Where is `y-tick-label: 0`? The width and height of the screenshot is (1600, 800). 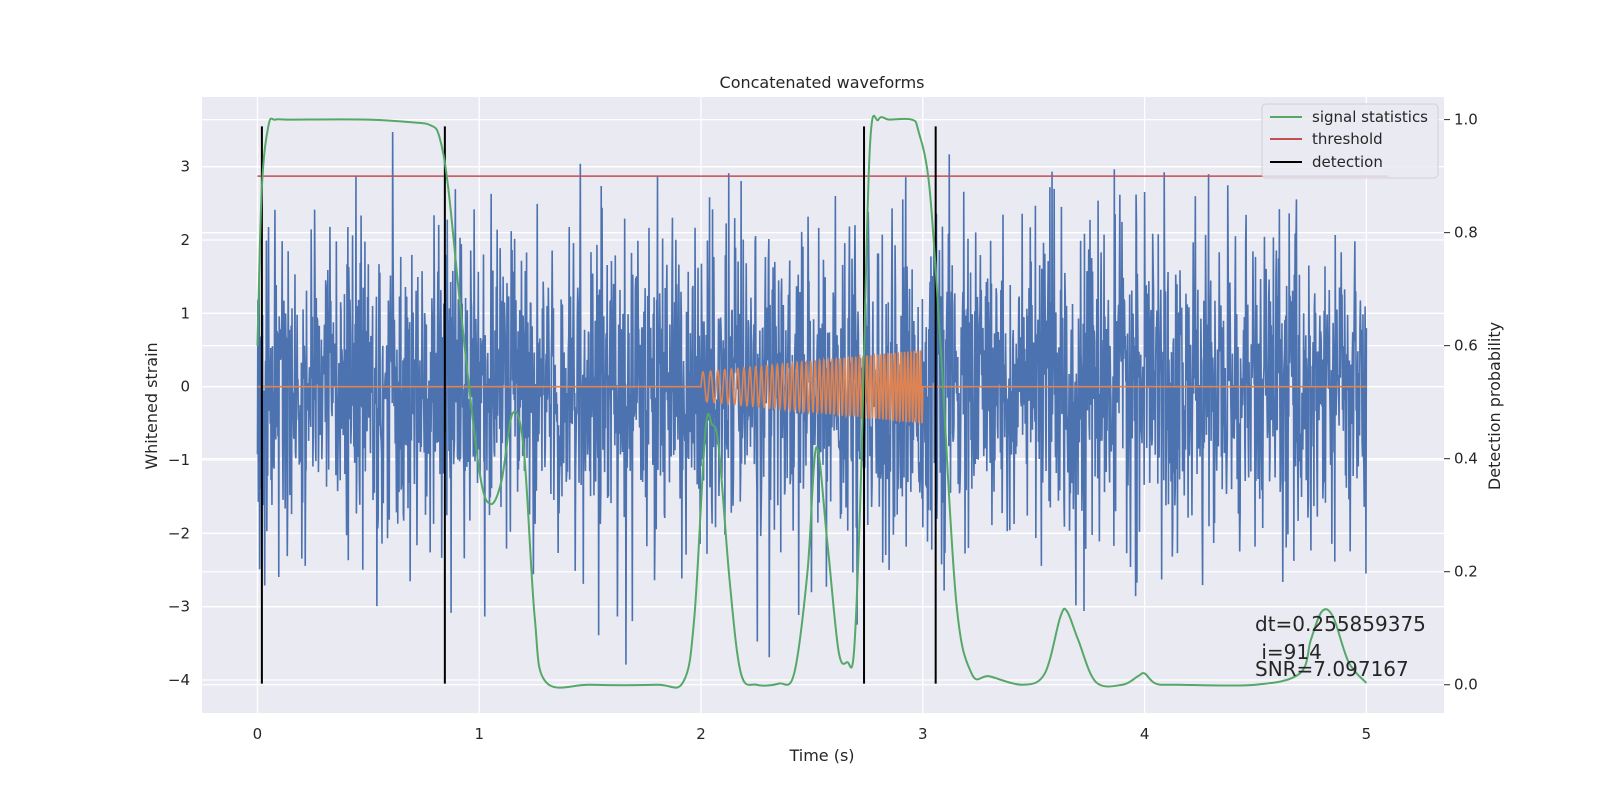
y-tick-label: 0 is located at coordinates (185, 387).